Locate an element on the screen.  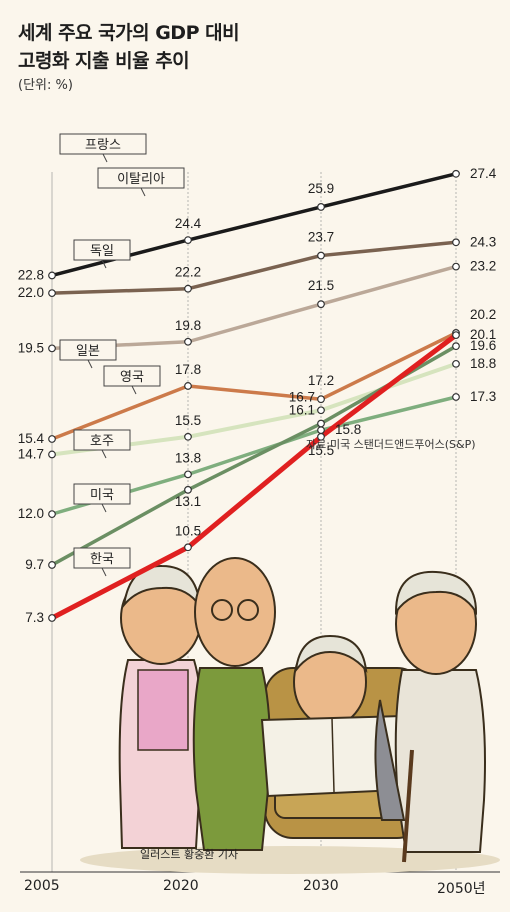
series-name: 이탈리아 is located at coordinates (141, 179).